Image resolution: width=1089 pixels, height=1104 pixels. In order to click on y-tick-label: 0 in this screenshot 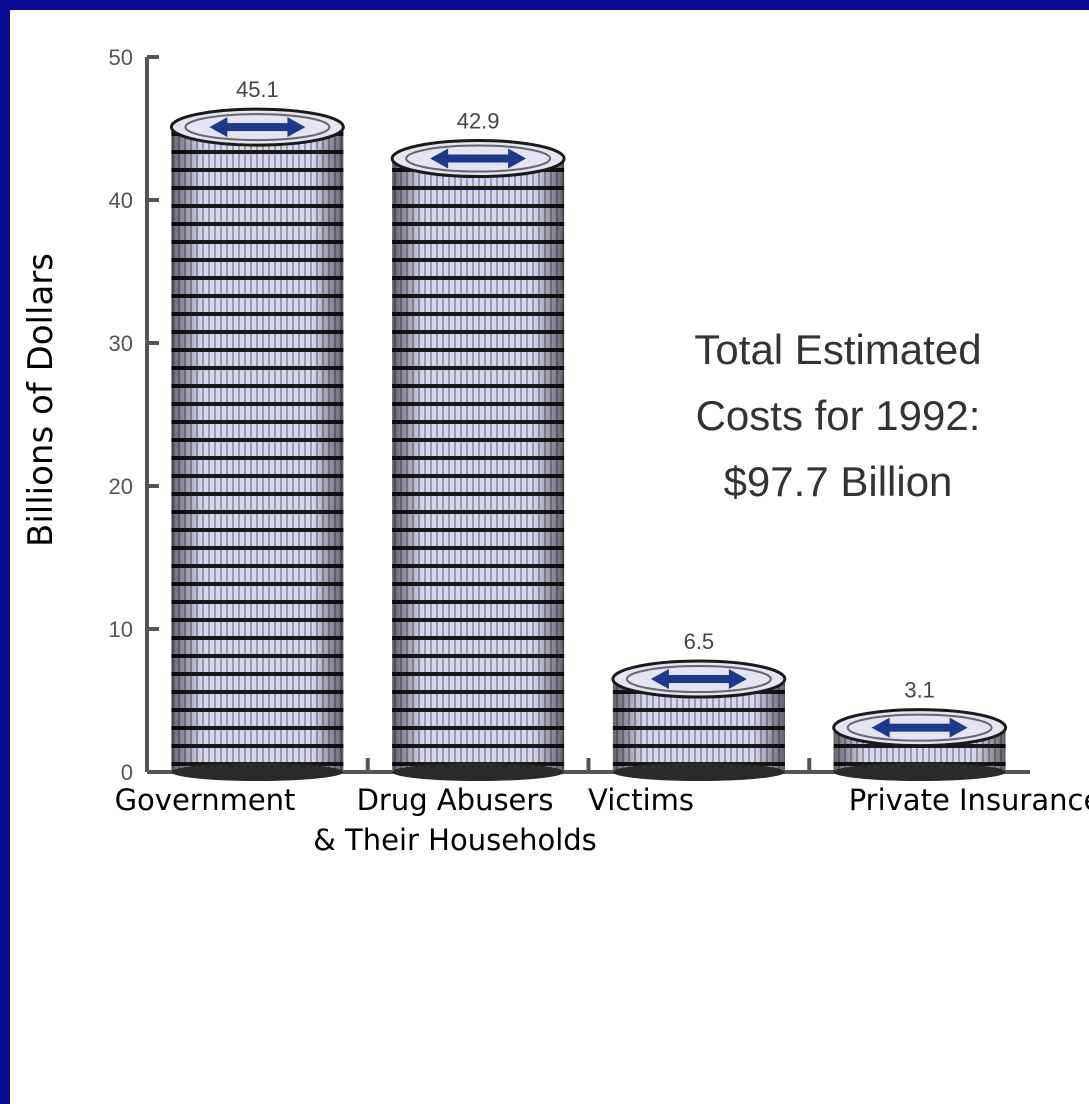, I will do `click(127, 772)`.